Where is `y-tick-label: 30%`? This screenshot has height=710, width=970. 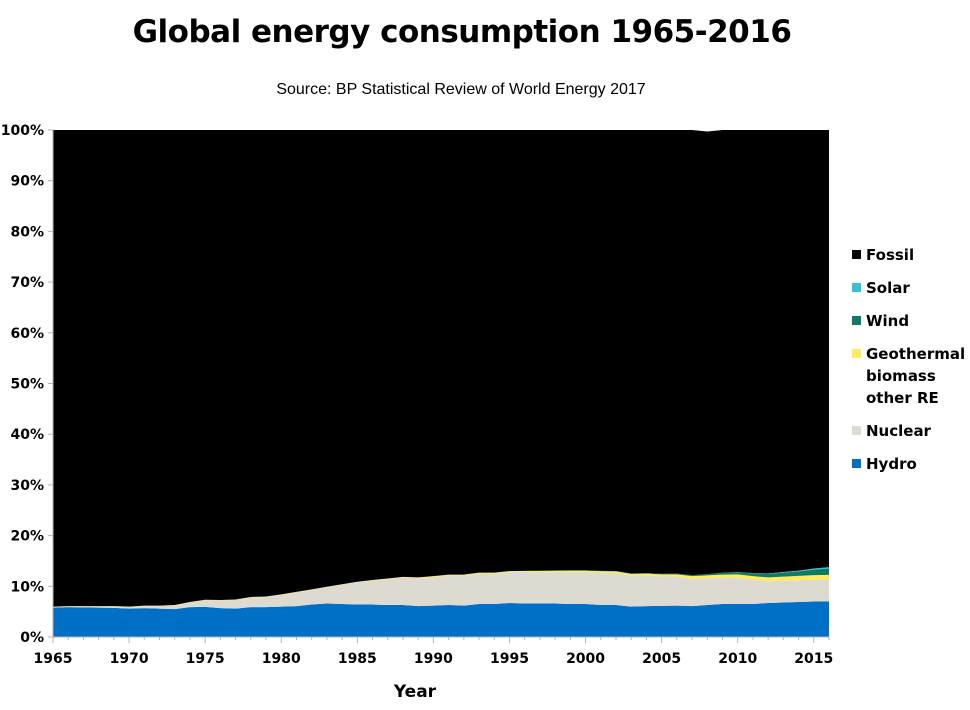
y-tick-label: 30% is located at coordinates (27, 486).